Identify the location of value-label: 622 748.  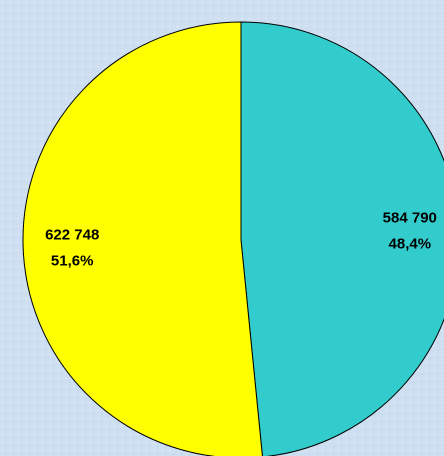
(72, 234).